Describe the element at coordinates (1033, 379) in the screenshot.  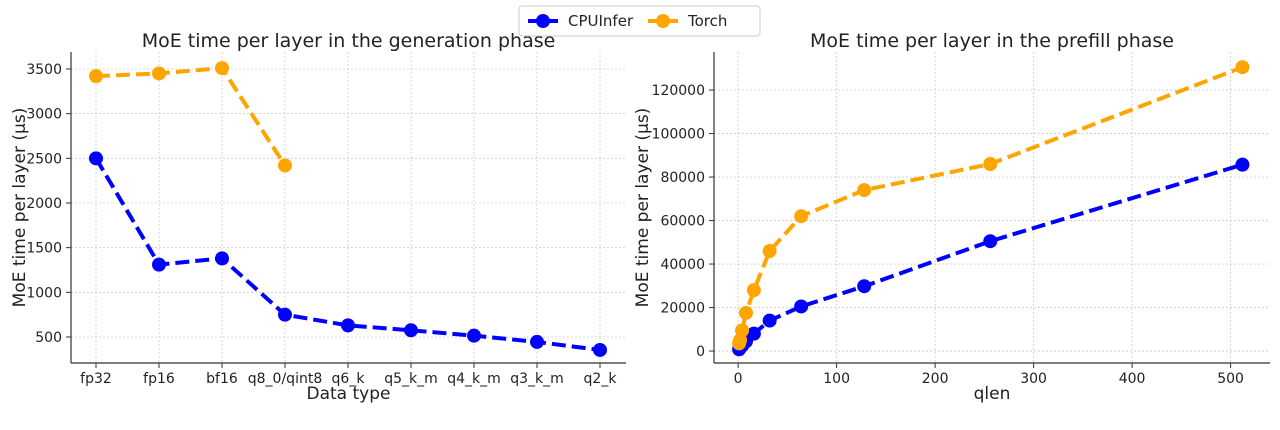
I see `x-tick-label: 300` at that location.